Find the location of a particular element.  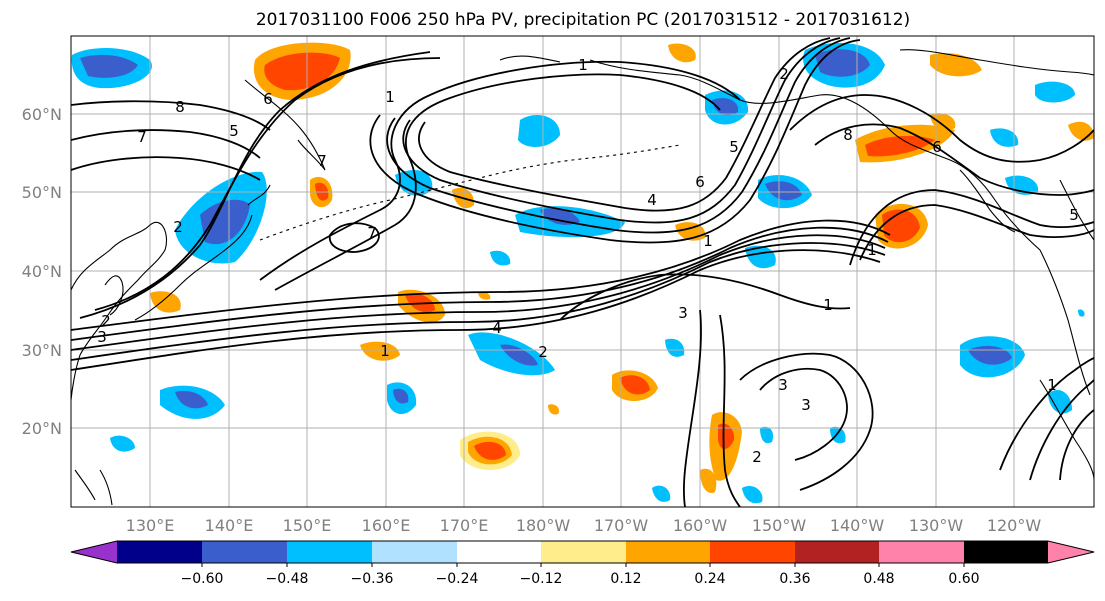

colorbar-tick-label: −0.36 is located at coordinates (372, 579).